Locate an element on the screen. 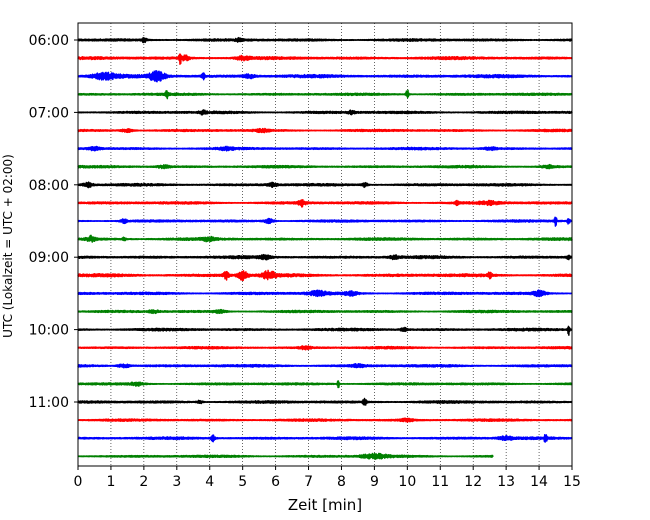 Image resolution: width=650 pixels, height=520 pixels. x-tick-label: 4 is located at coordinates (209, 482).